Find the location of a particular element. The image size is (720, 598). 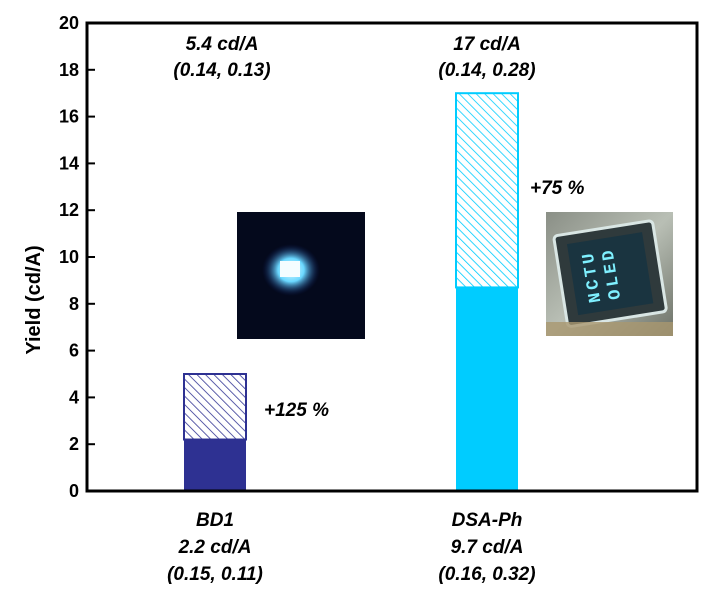

dsa-base-yield-label: 9.7 cd/A is located at coordinates (487, 547).